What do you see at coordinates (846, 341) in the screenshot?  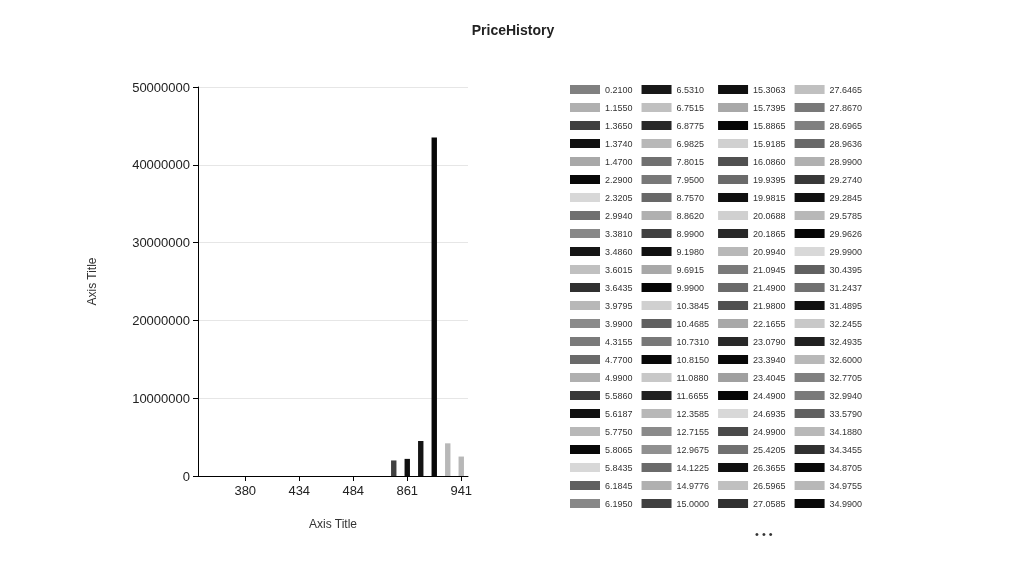 I see `legend-label: 32.4935` at bounding box center [846, 341].